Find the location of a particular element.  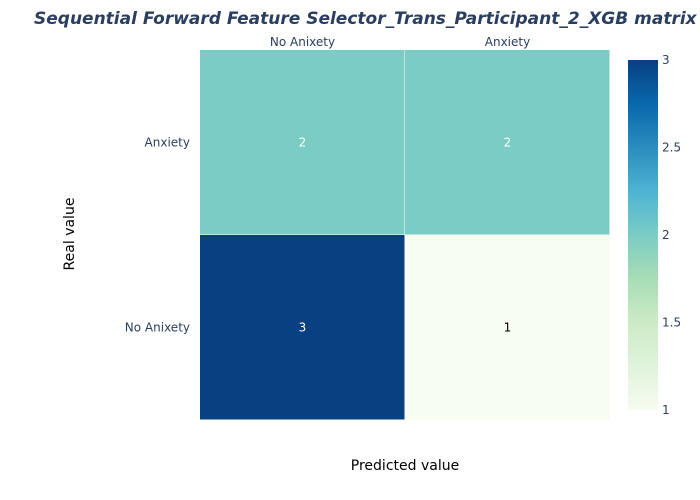

x-tick-label: Anxiety is located at coordinates (507, 42).